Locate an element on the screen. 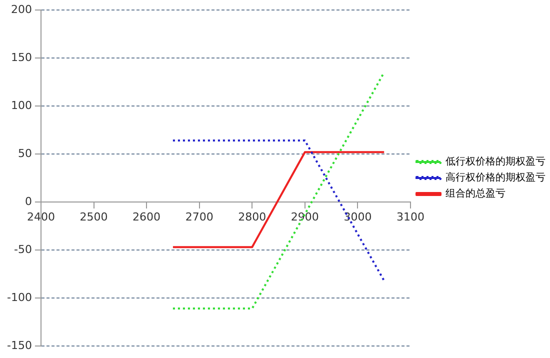  x-tick-label: 3100 is located at coordinates (410, 217).